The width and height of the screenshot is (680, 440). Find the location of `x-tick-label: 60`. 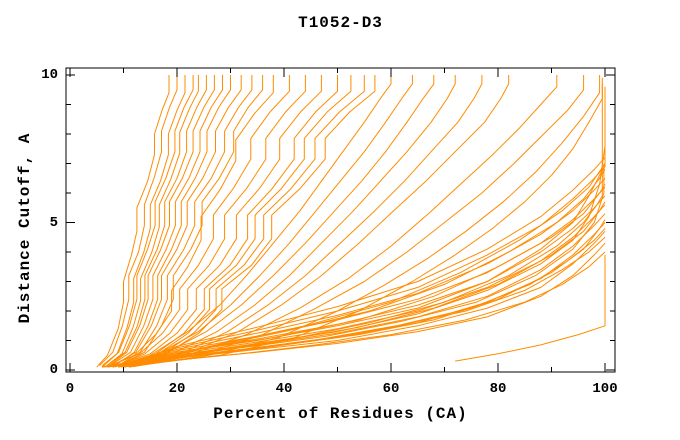

x-tick-label: 60 is located at coordinates (391, 389).